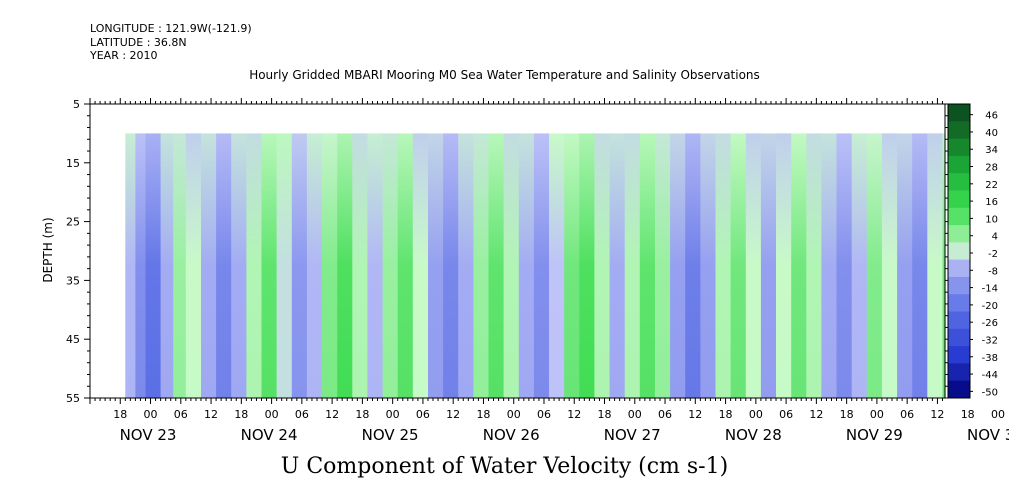 The image size is (1009, 504). Describe the element at coordinates (73, 280) in the screenshot. I see `y-tick-label: 35` at that location.